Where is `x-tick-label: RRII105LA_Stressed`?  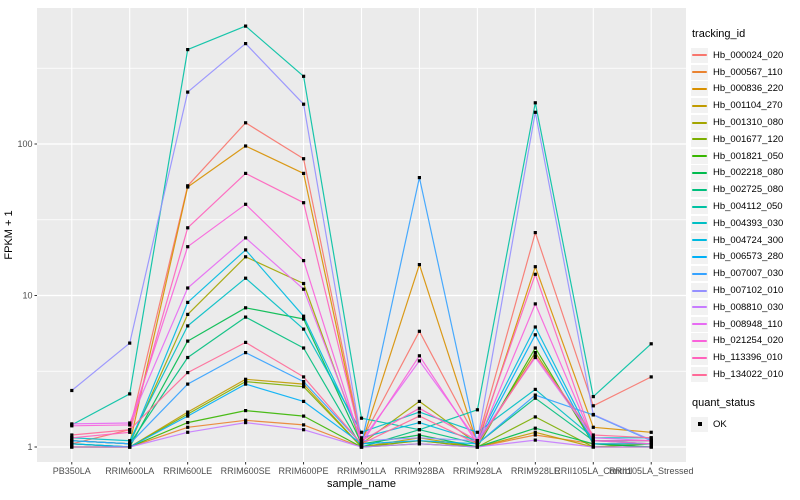
x-tick-label: RRII105LA_Stressed is located at coordinates (651, 471).